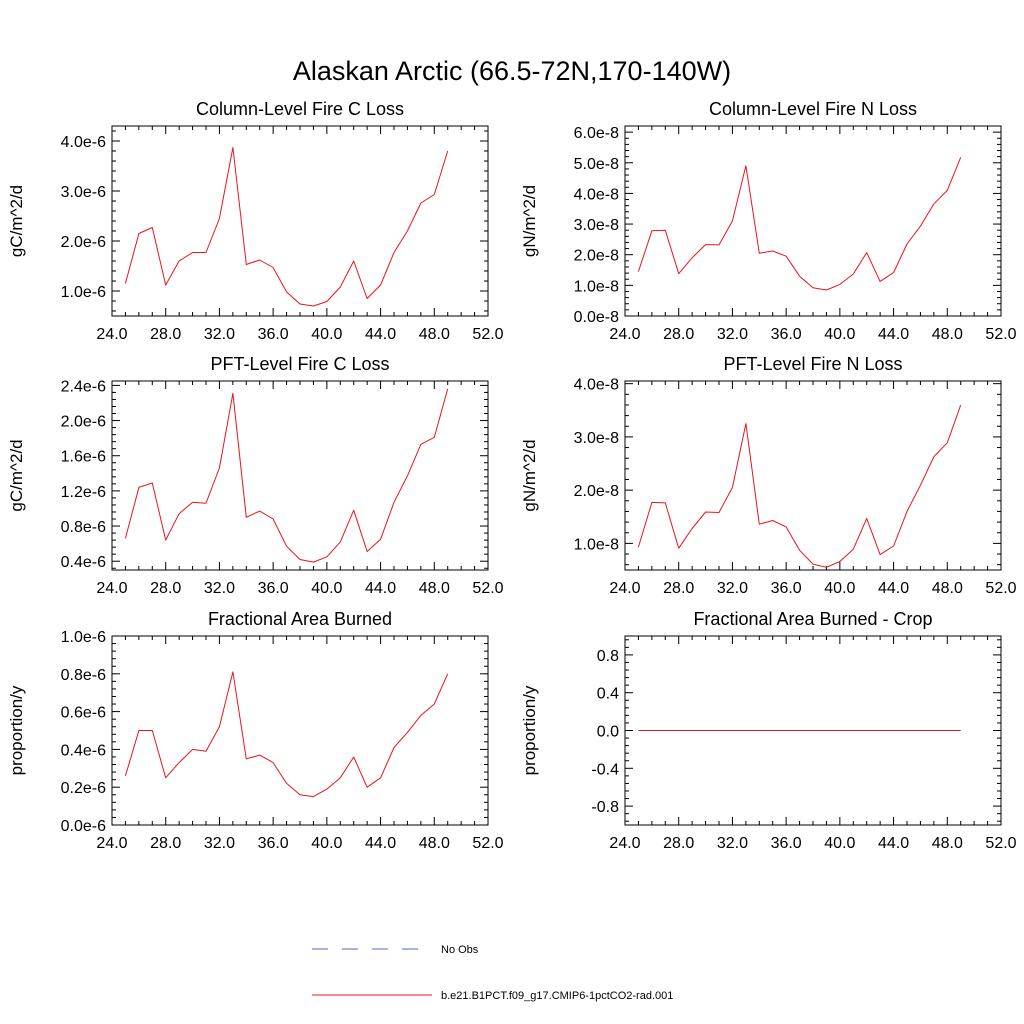 The image size is (1024, 1024). What do you see at coordinates (596, 317) in the screenshot?
I see `y-tick-label: 0.0e-8` at bounding box center [596, 317].